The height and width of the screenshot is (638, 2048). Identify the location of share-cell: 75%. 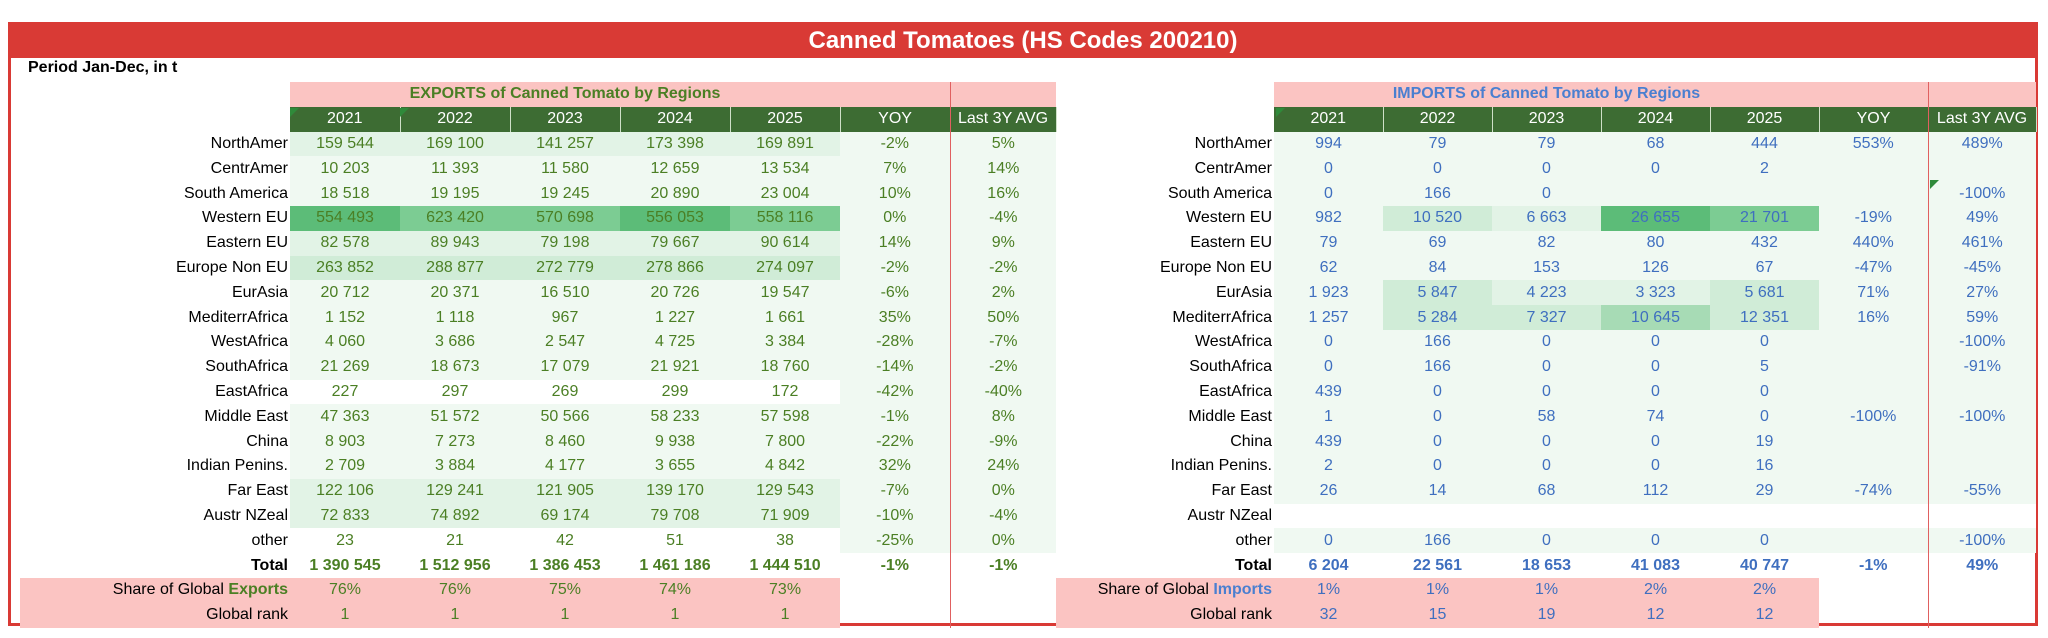
(565, 590).